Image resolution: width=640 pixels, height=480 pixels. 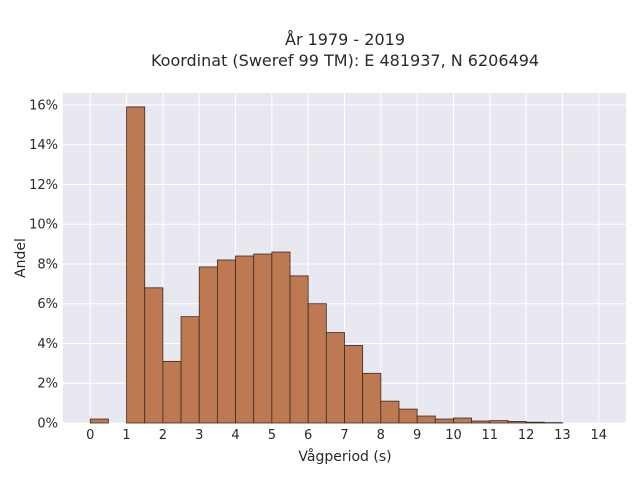 What do you see at coordinates (43, 225) in the screenshot?
I see `y-tick-label: 10%` at bounding box center [43, 225].